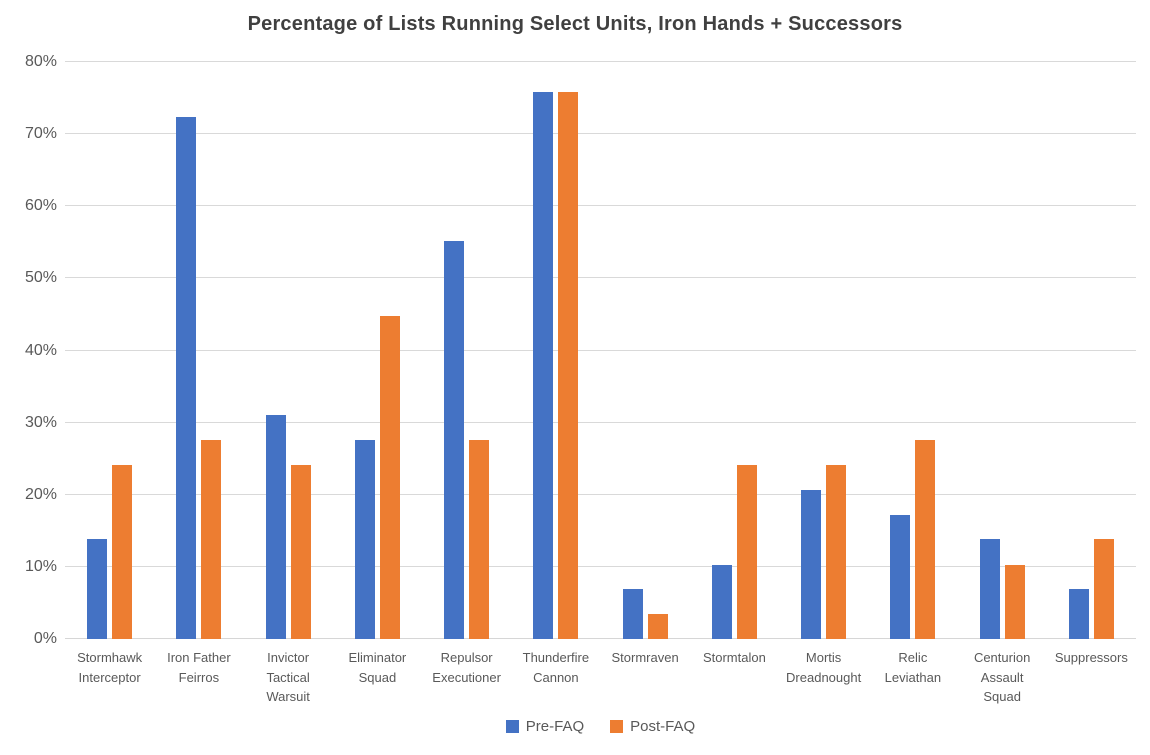 Image resolution: width=1150 pixels, height=755 pixels. I want to click on y-tick-label: 30%, so click(40, 422).